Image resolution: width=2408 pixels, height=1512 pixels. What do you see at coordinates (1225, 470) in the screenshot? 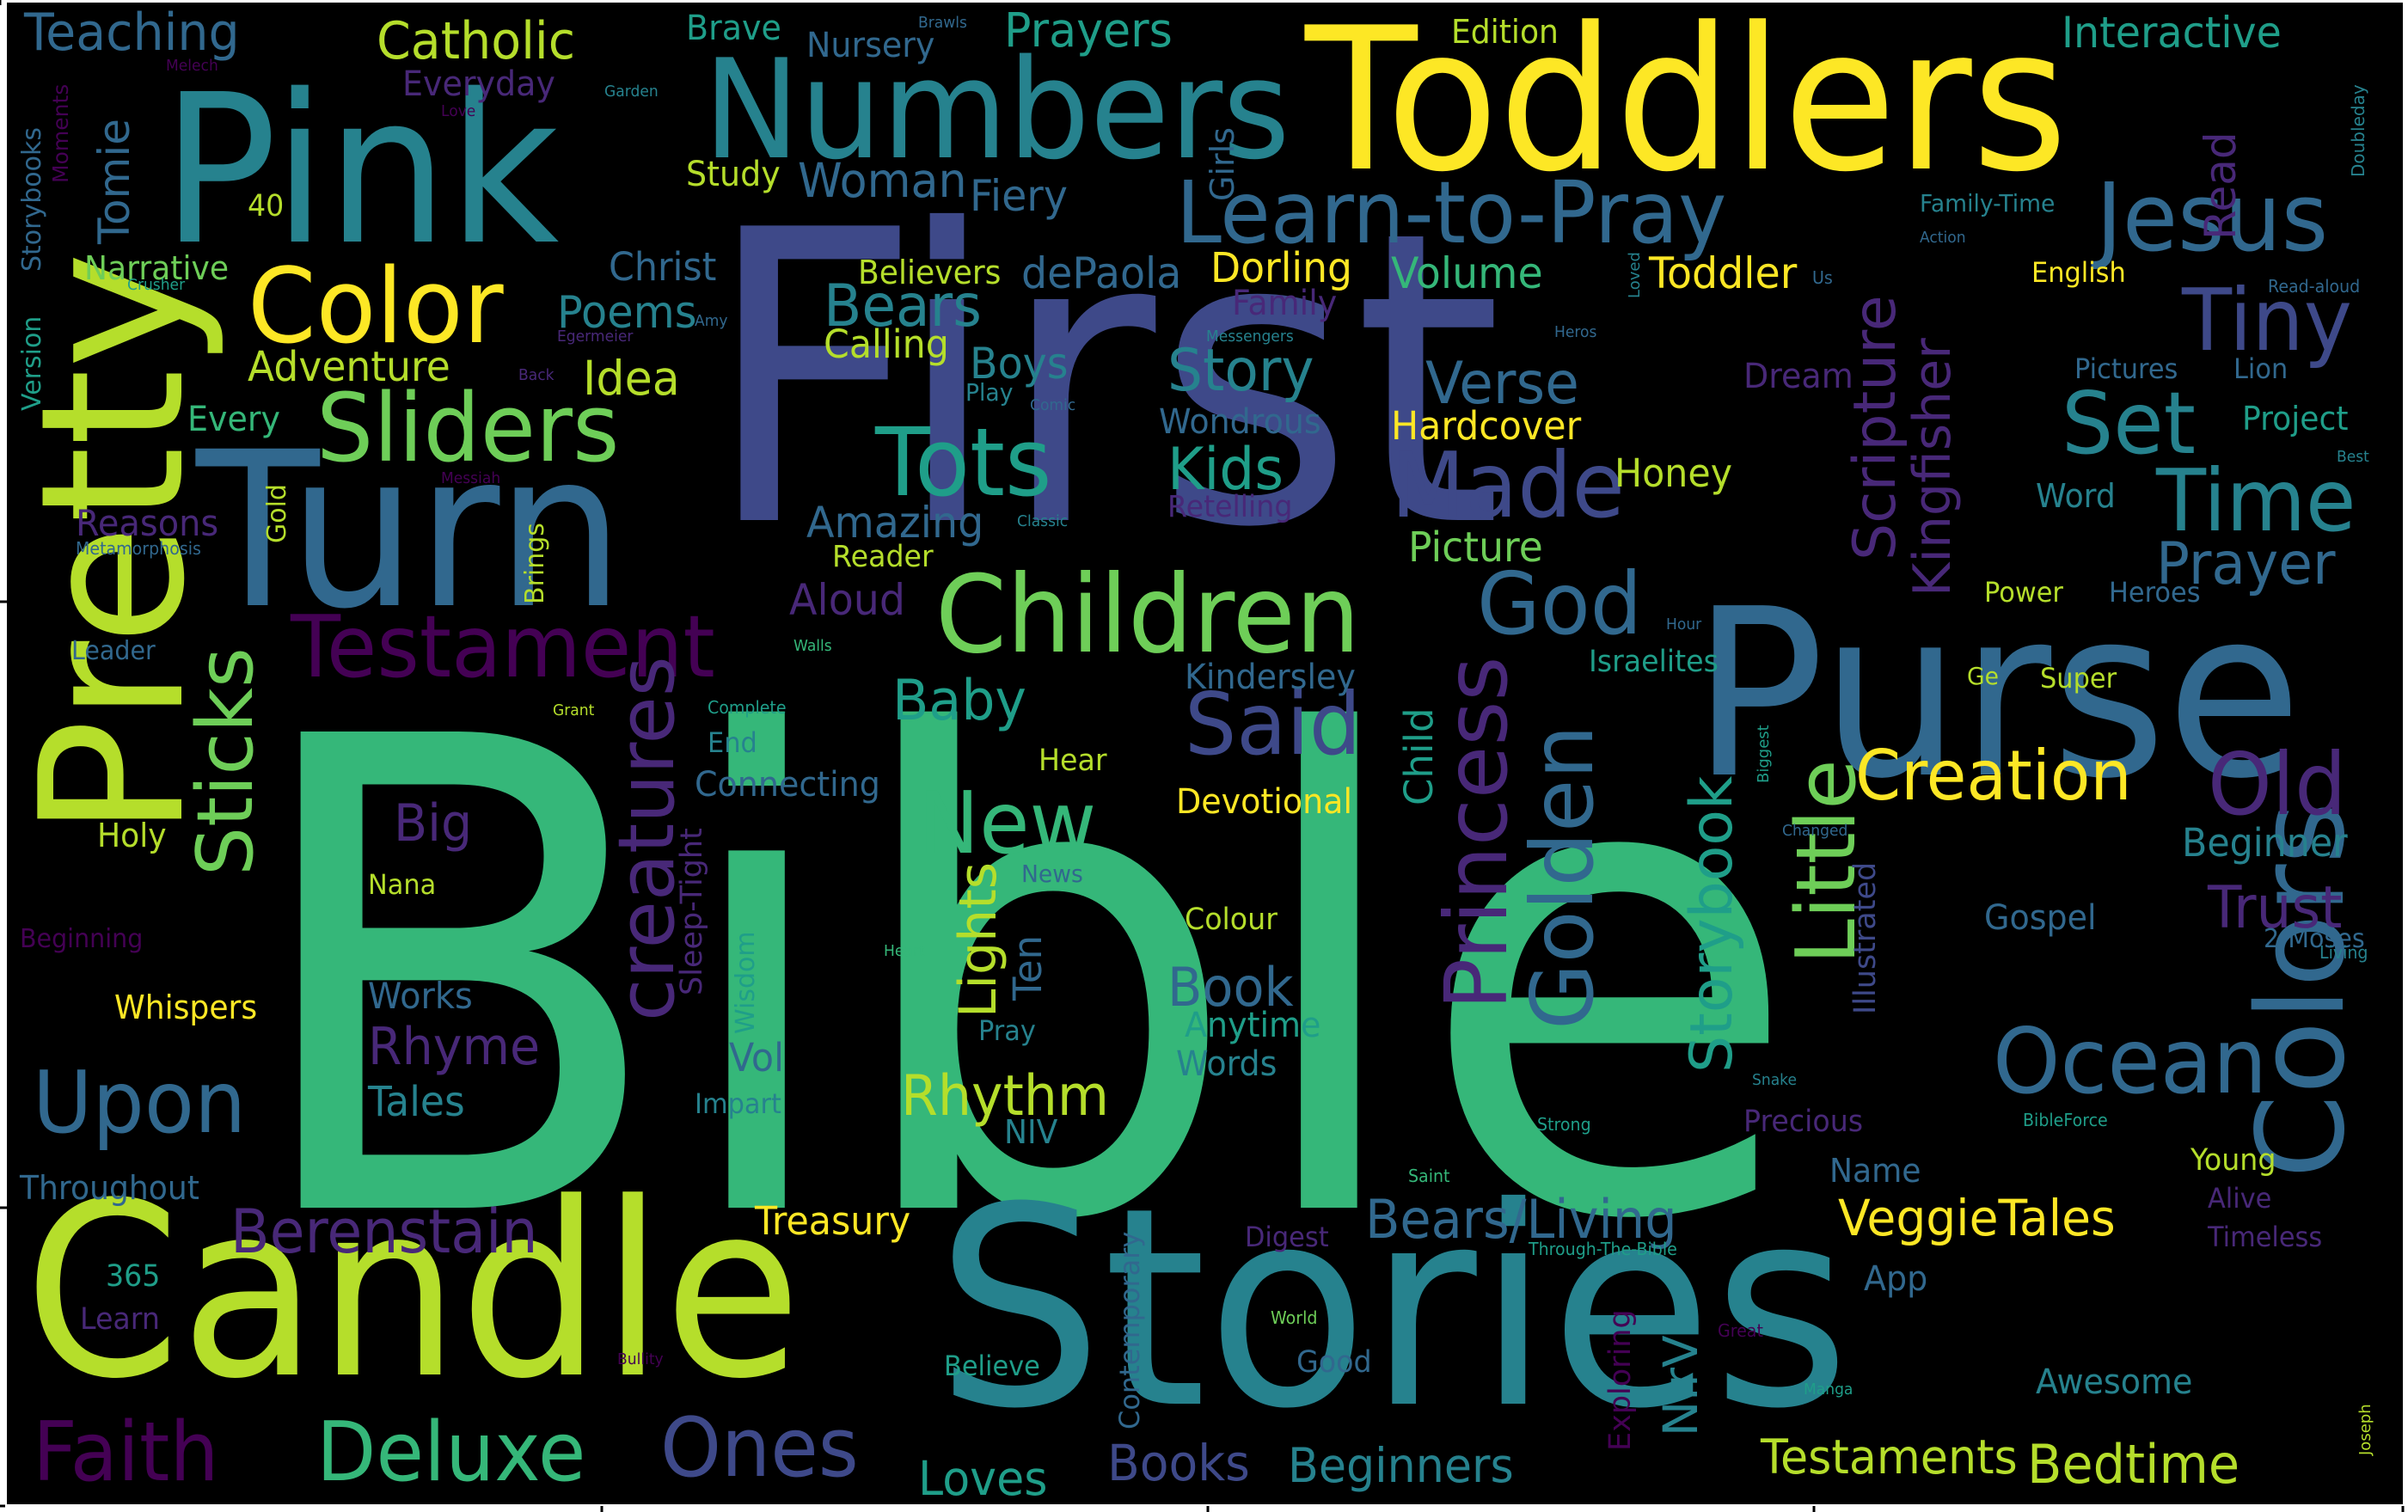
I see `cloud-word: Kids` at bounding box center [1225, 470].